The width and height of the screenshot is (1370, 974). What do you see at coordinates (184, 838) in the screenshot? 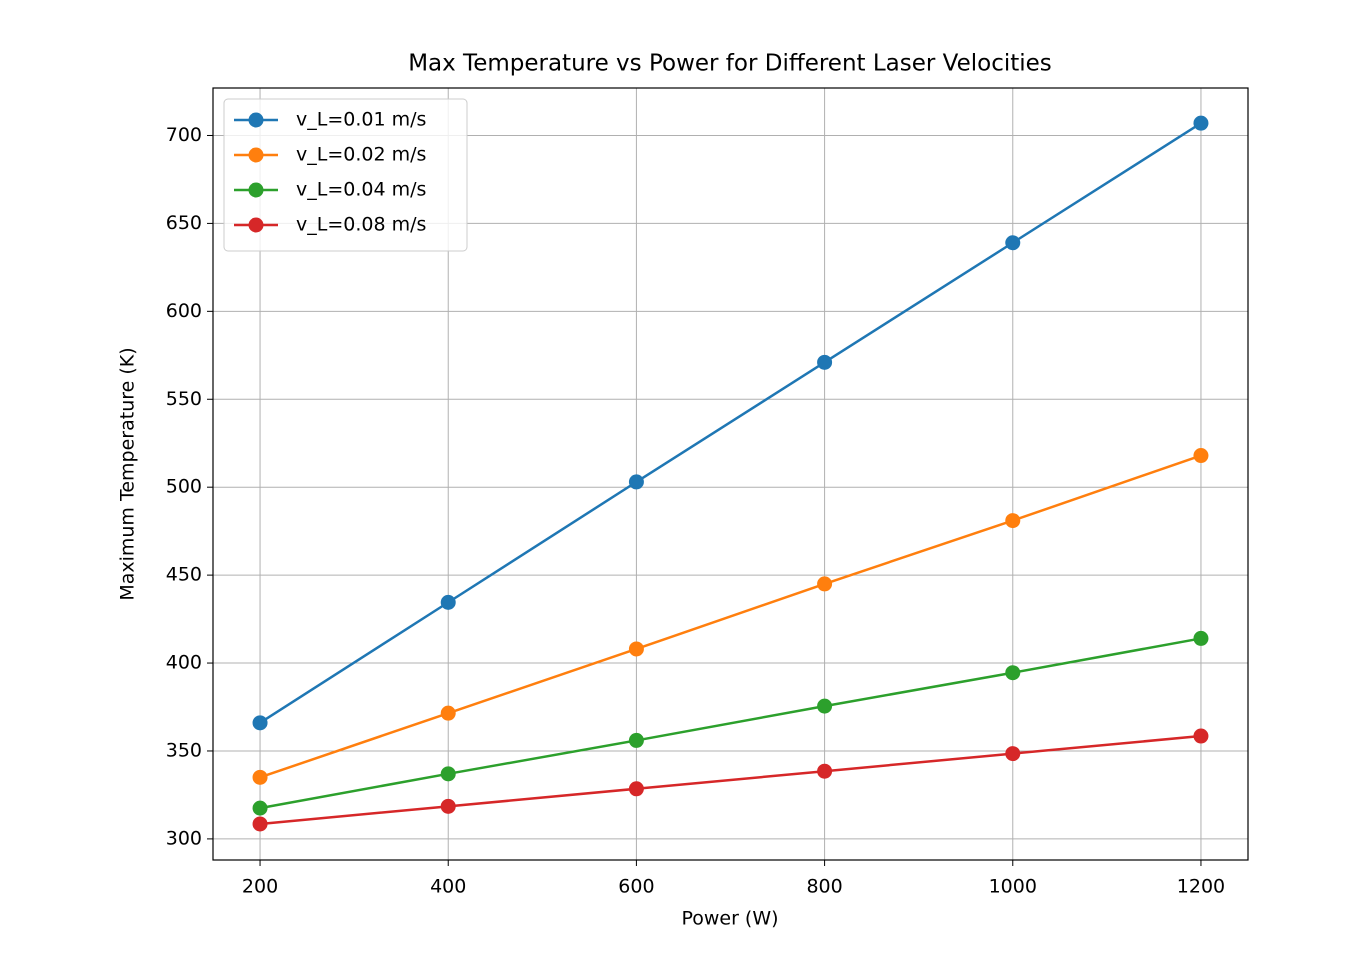
I see `y-tick-label: 300` at bounding box center [184, 838].